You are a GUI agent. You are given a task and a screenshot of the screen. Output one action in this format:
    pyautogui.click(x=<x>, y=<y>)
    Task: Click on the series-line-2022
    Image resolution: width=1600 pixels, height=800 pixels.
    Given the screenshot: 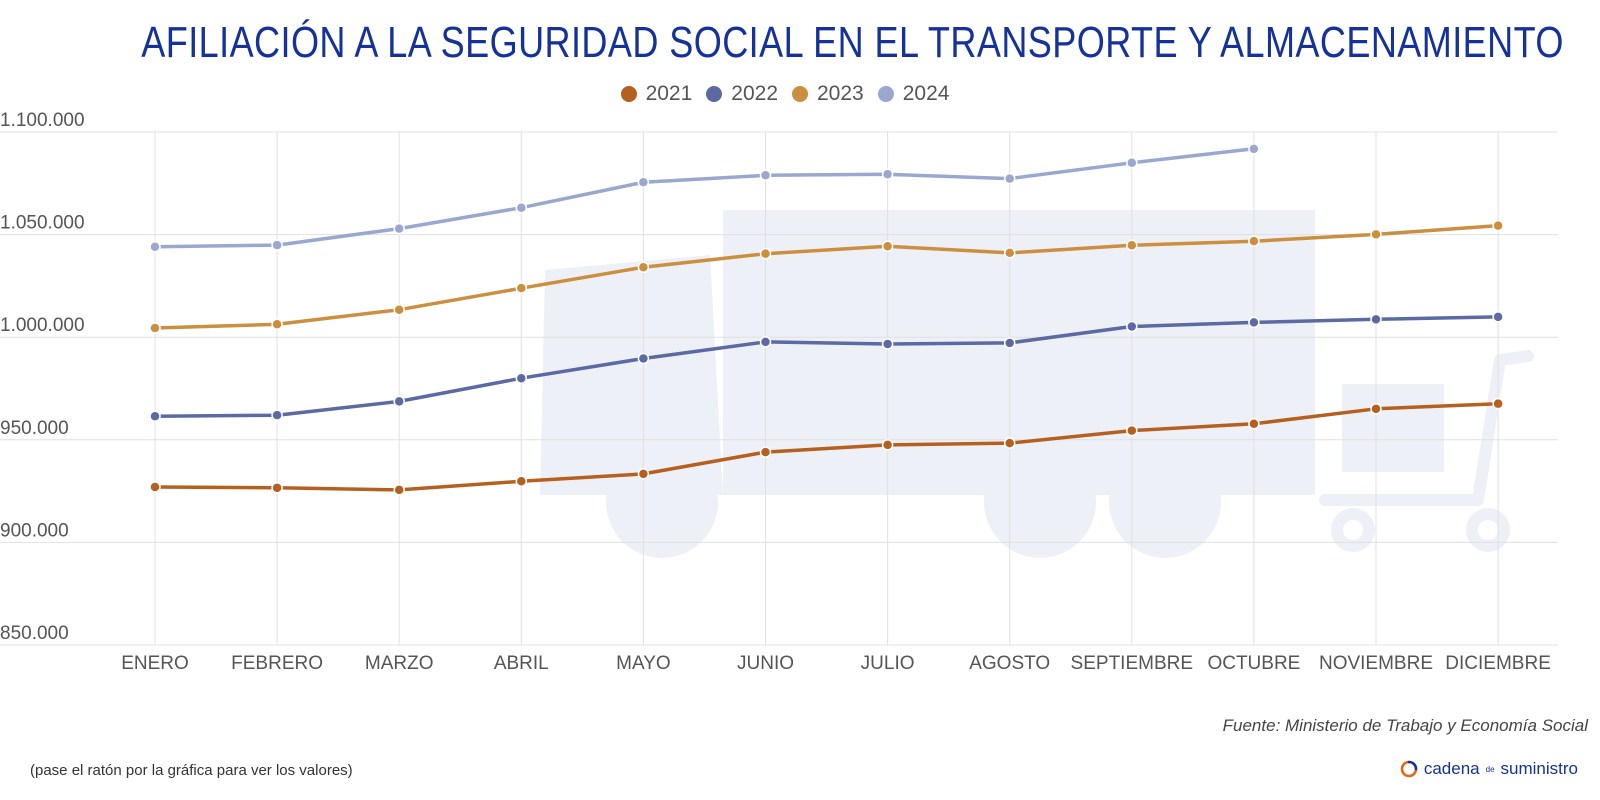 What is the action you would take?
    pyautogui.click(x=826, y=366)
    